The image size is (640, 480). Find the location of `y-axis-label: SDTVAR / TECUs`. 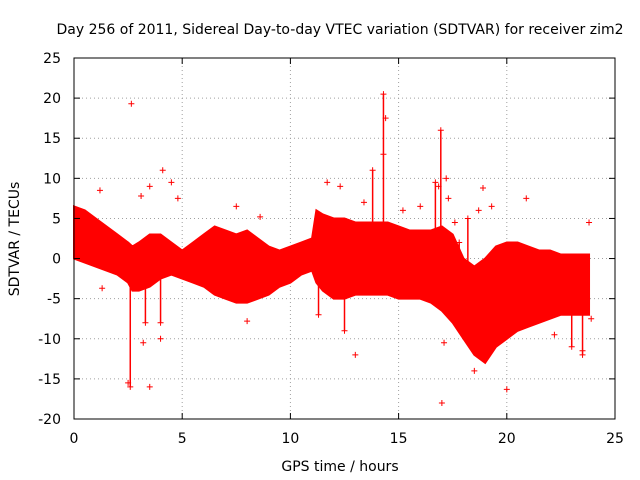

y-axis-label: SDTVAR / TECUs is located at coordinates (15, 239).